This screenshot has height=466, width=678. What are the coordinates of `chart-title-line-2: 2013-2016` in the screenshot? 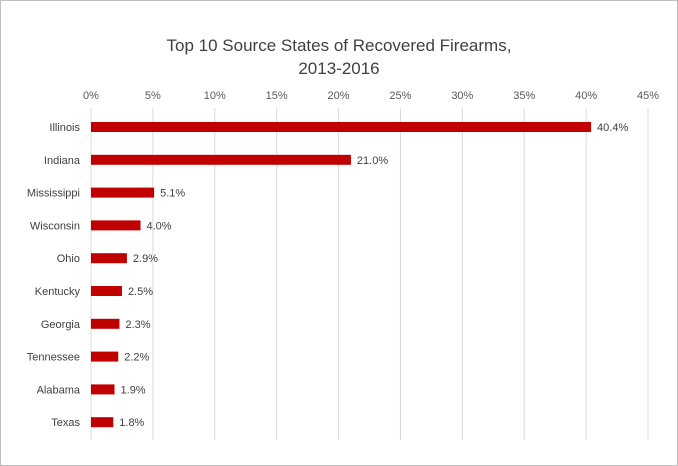 It's located at (339, 68).